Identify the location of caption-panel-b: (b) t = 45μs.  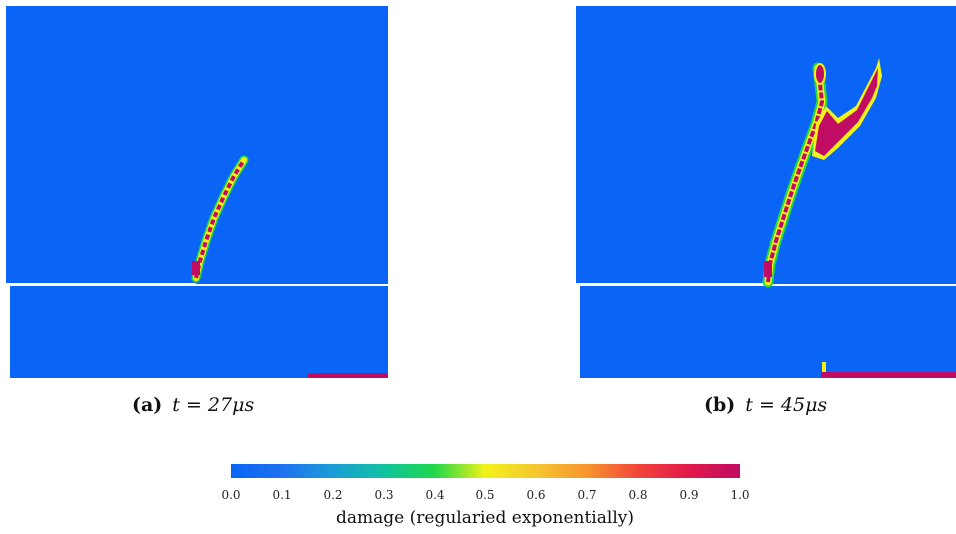
(765, 405).